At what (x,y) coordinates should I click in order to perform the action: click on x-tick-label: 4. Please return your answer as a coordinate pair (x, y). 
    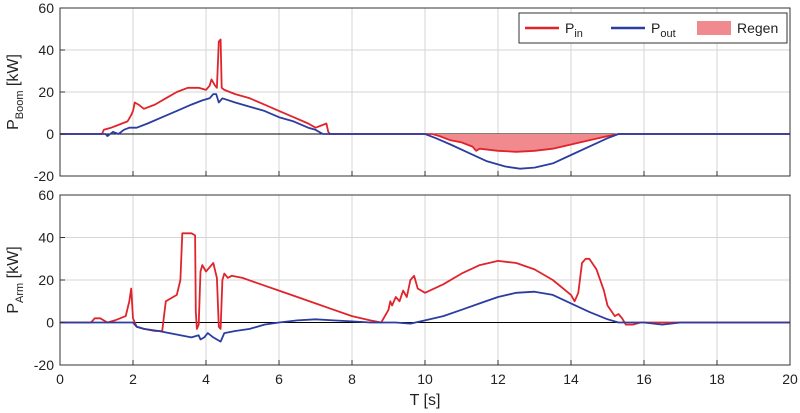
    Looking at the image, I should click on (206, 379).